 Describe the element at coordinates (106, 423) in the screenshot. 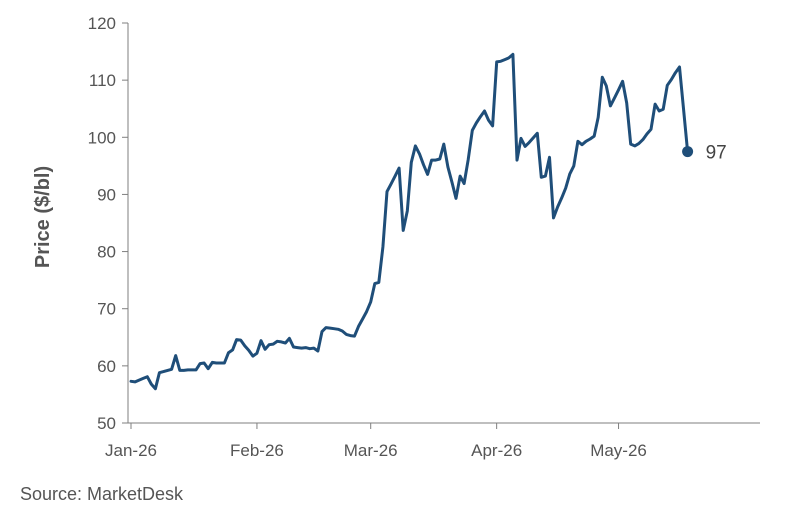

I see `y-tick-label: 50` at that location.